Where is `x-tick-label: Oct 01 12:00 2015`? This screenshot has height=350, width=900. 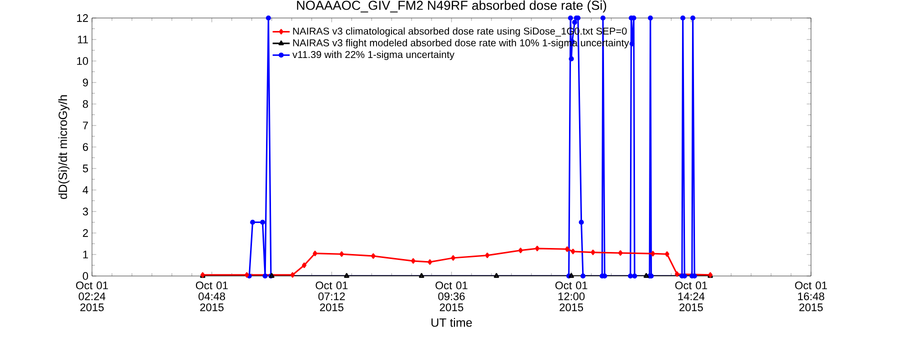
x-tick-label: Oct 01 12:00 2015 is located at coordinates (571, 297).